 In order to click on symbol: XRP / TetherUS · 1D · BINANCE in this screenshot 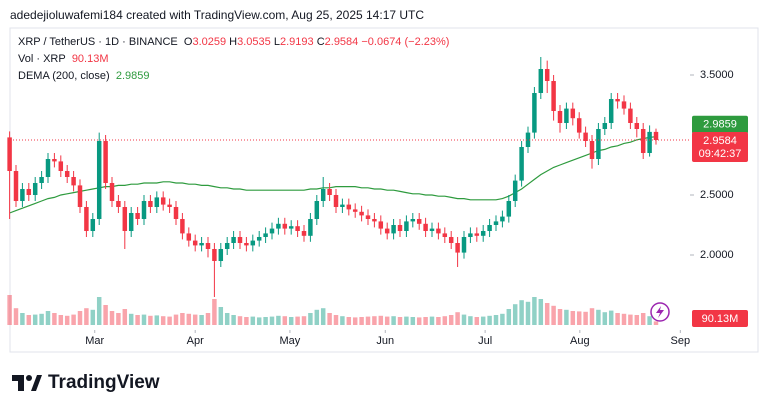, I will do `click(98, 42)`.